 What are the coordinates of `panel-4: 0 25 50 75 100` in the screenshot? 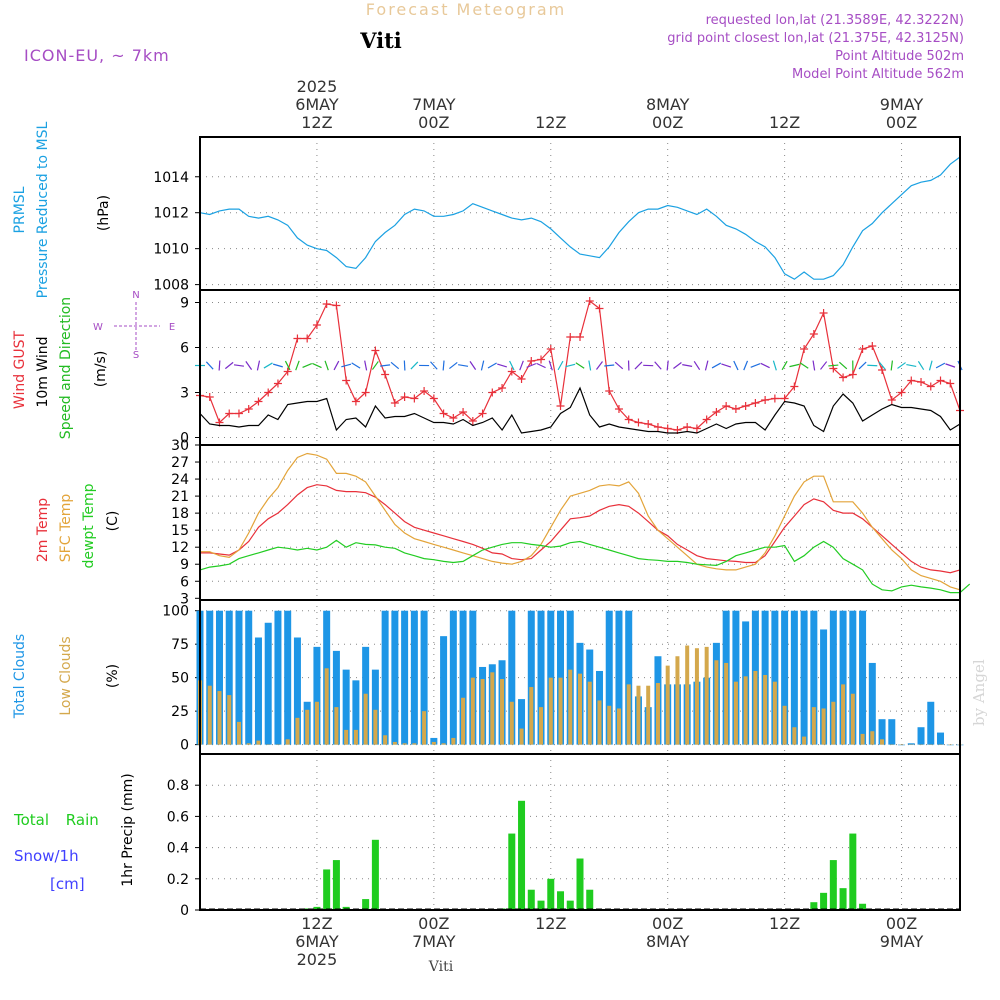 It's located at (563, 677).